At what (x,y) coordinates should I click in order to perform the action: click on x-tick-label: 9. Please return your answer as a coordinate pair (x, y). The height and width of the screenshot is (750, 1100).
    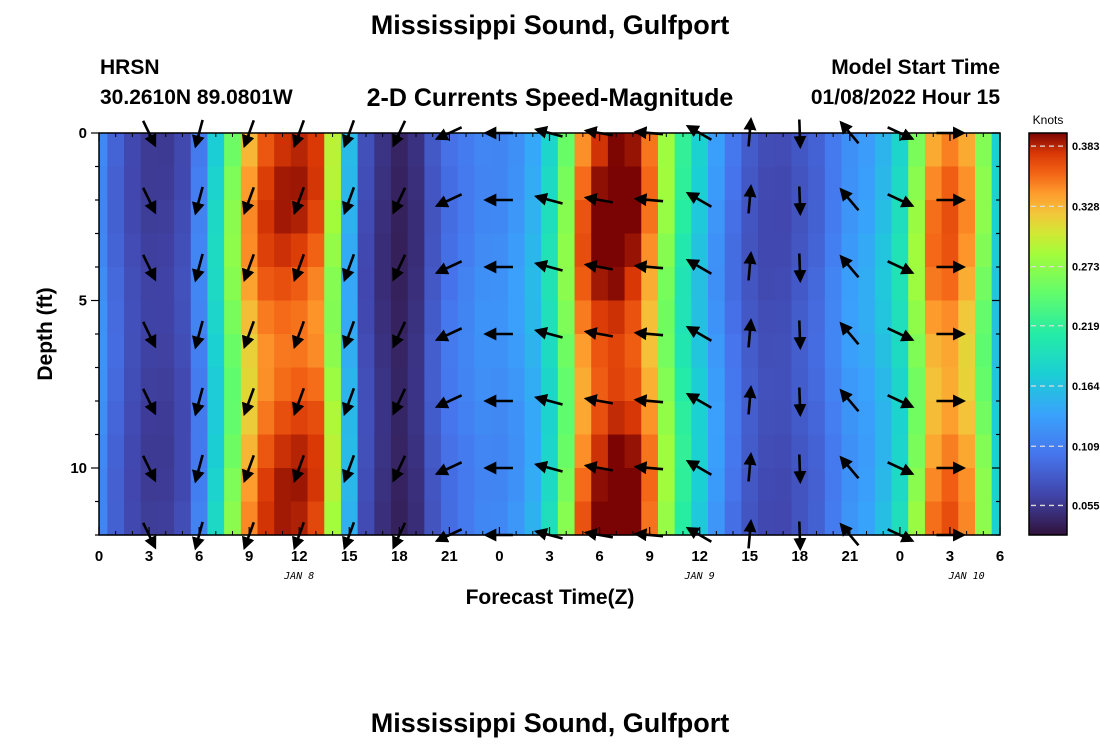
    Looking at the image, I should click on (249, 556).